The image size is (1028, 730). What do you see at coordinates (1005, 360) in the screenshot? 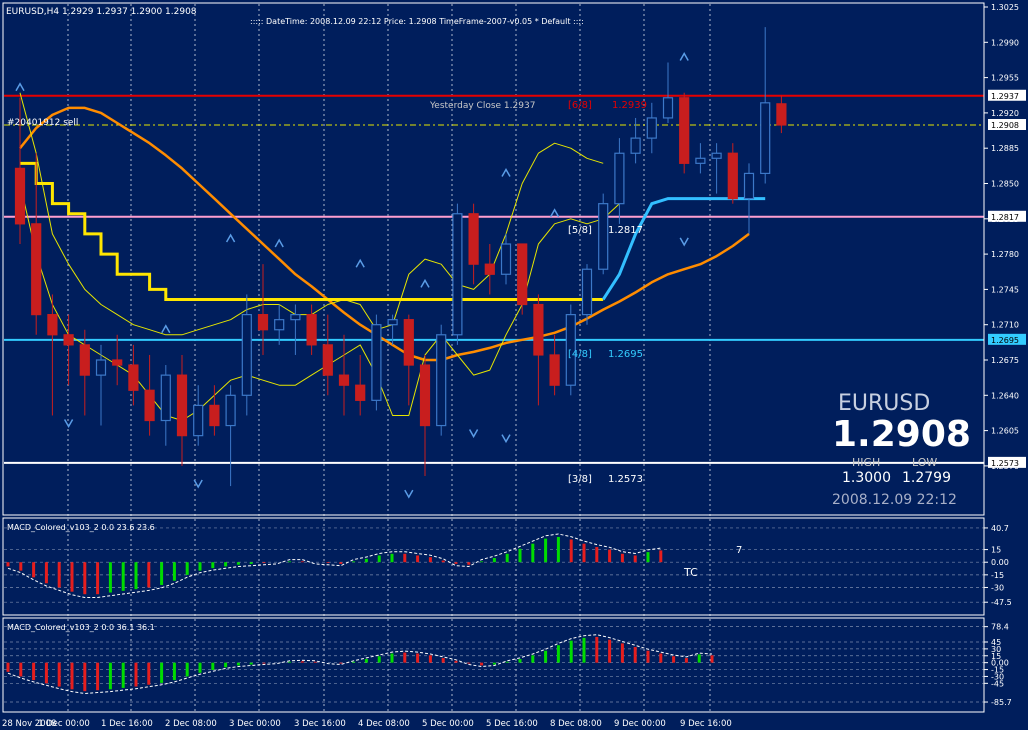
I see `y-tick-label: 1.2675` at bounding box center [1005, 360].